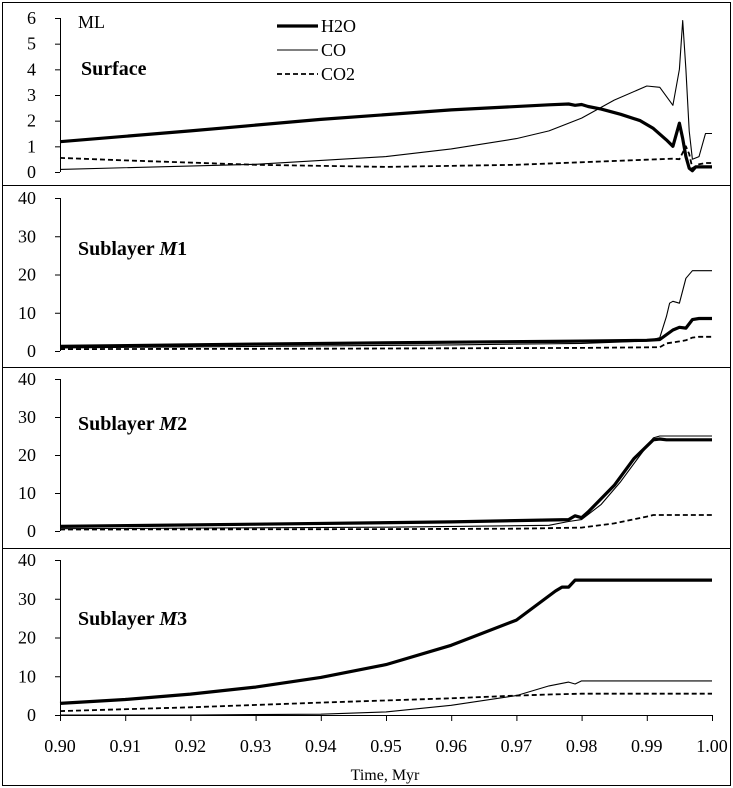  What do you see at coordinates (256, 746) in the screenshot?
I see `x-tick-label: 0.93` at bounding box center [256, 746].